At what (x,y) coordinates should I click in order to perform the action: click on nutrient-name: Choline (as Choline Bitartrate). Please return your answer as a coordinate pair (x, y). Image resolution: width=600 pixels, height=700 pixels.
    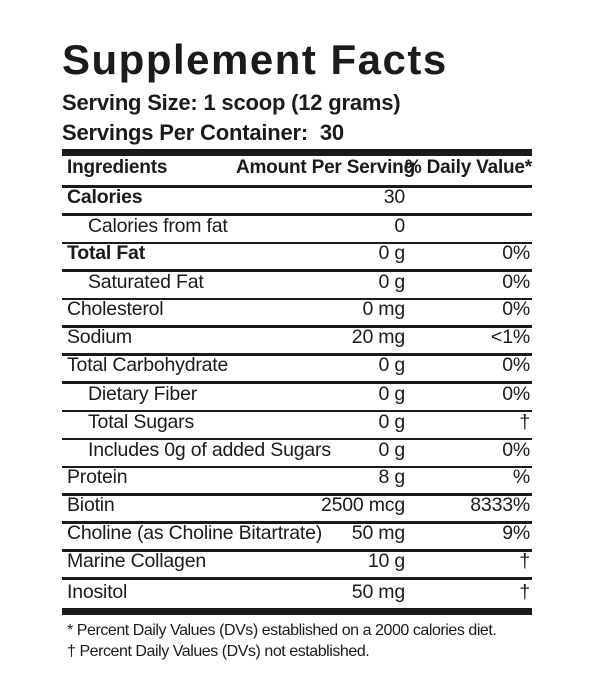
    Looking at the image, I should click on (195, 533).